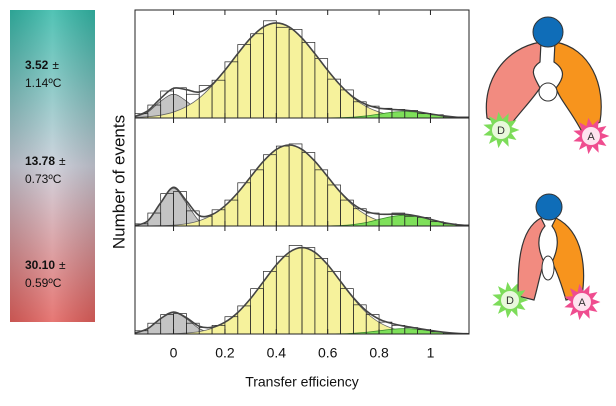 The height and width of the screenshot is (406, 616). I want to click on y-axis-label: Number of events, so click(118, 182).